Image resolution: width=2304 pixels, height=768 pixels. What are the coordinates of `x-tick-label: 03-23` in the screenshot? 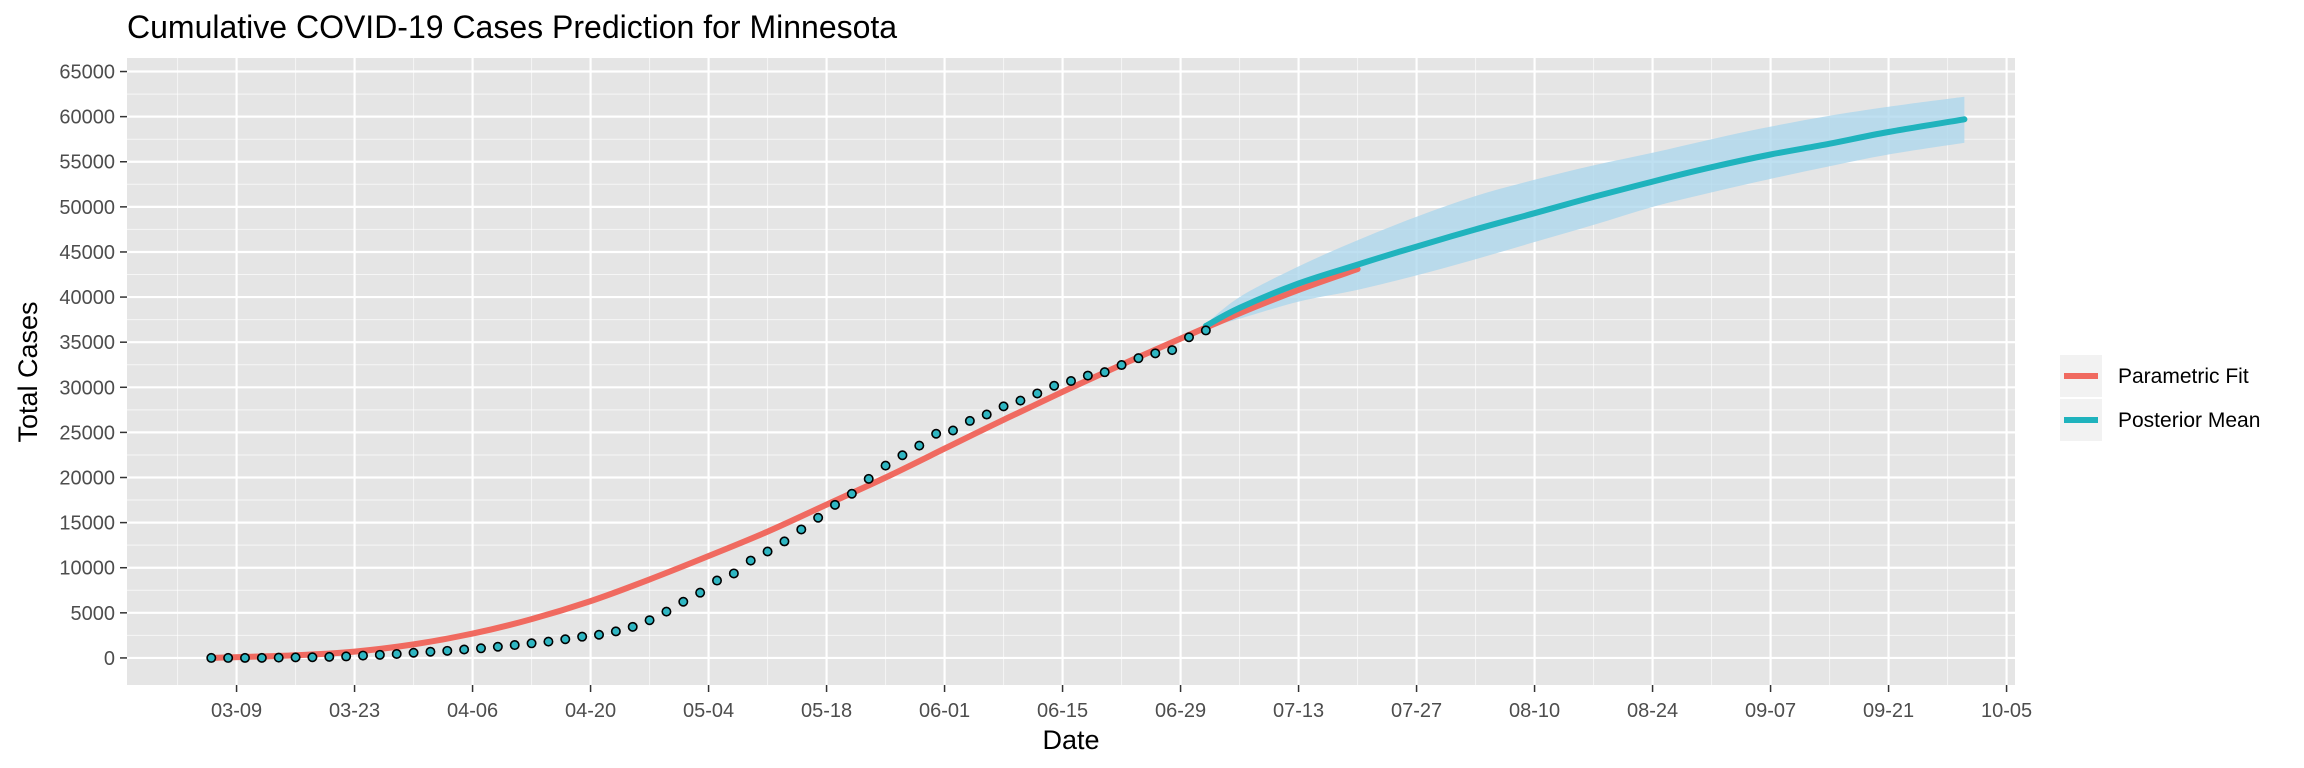 It's located at (354, 711).